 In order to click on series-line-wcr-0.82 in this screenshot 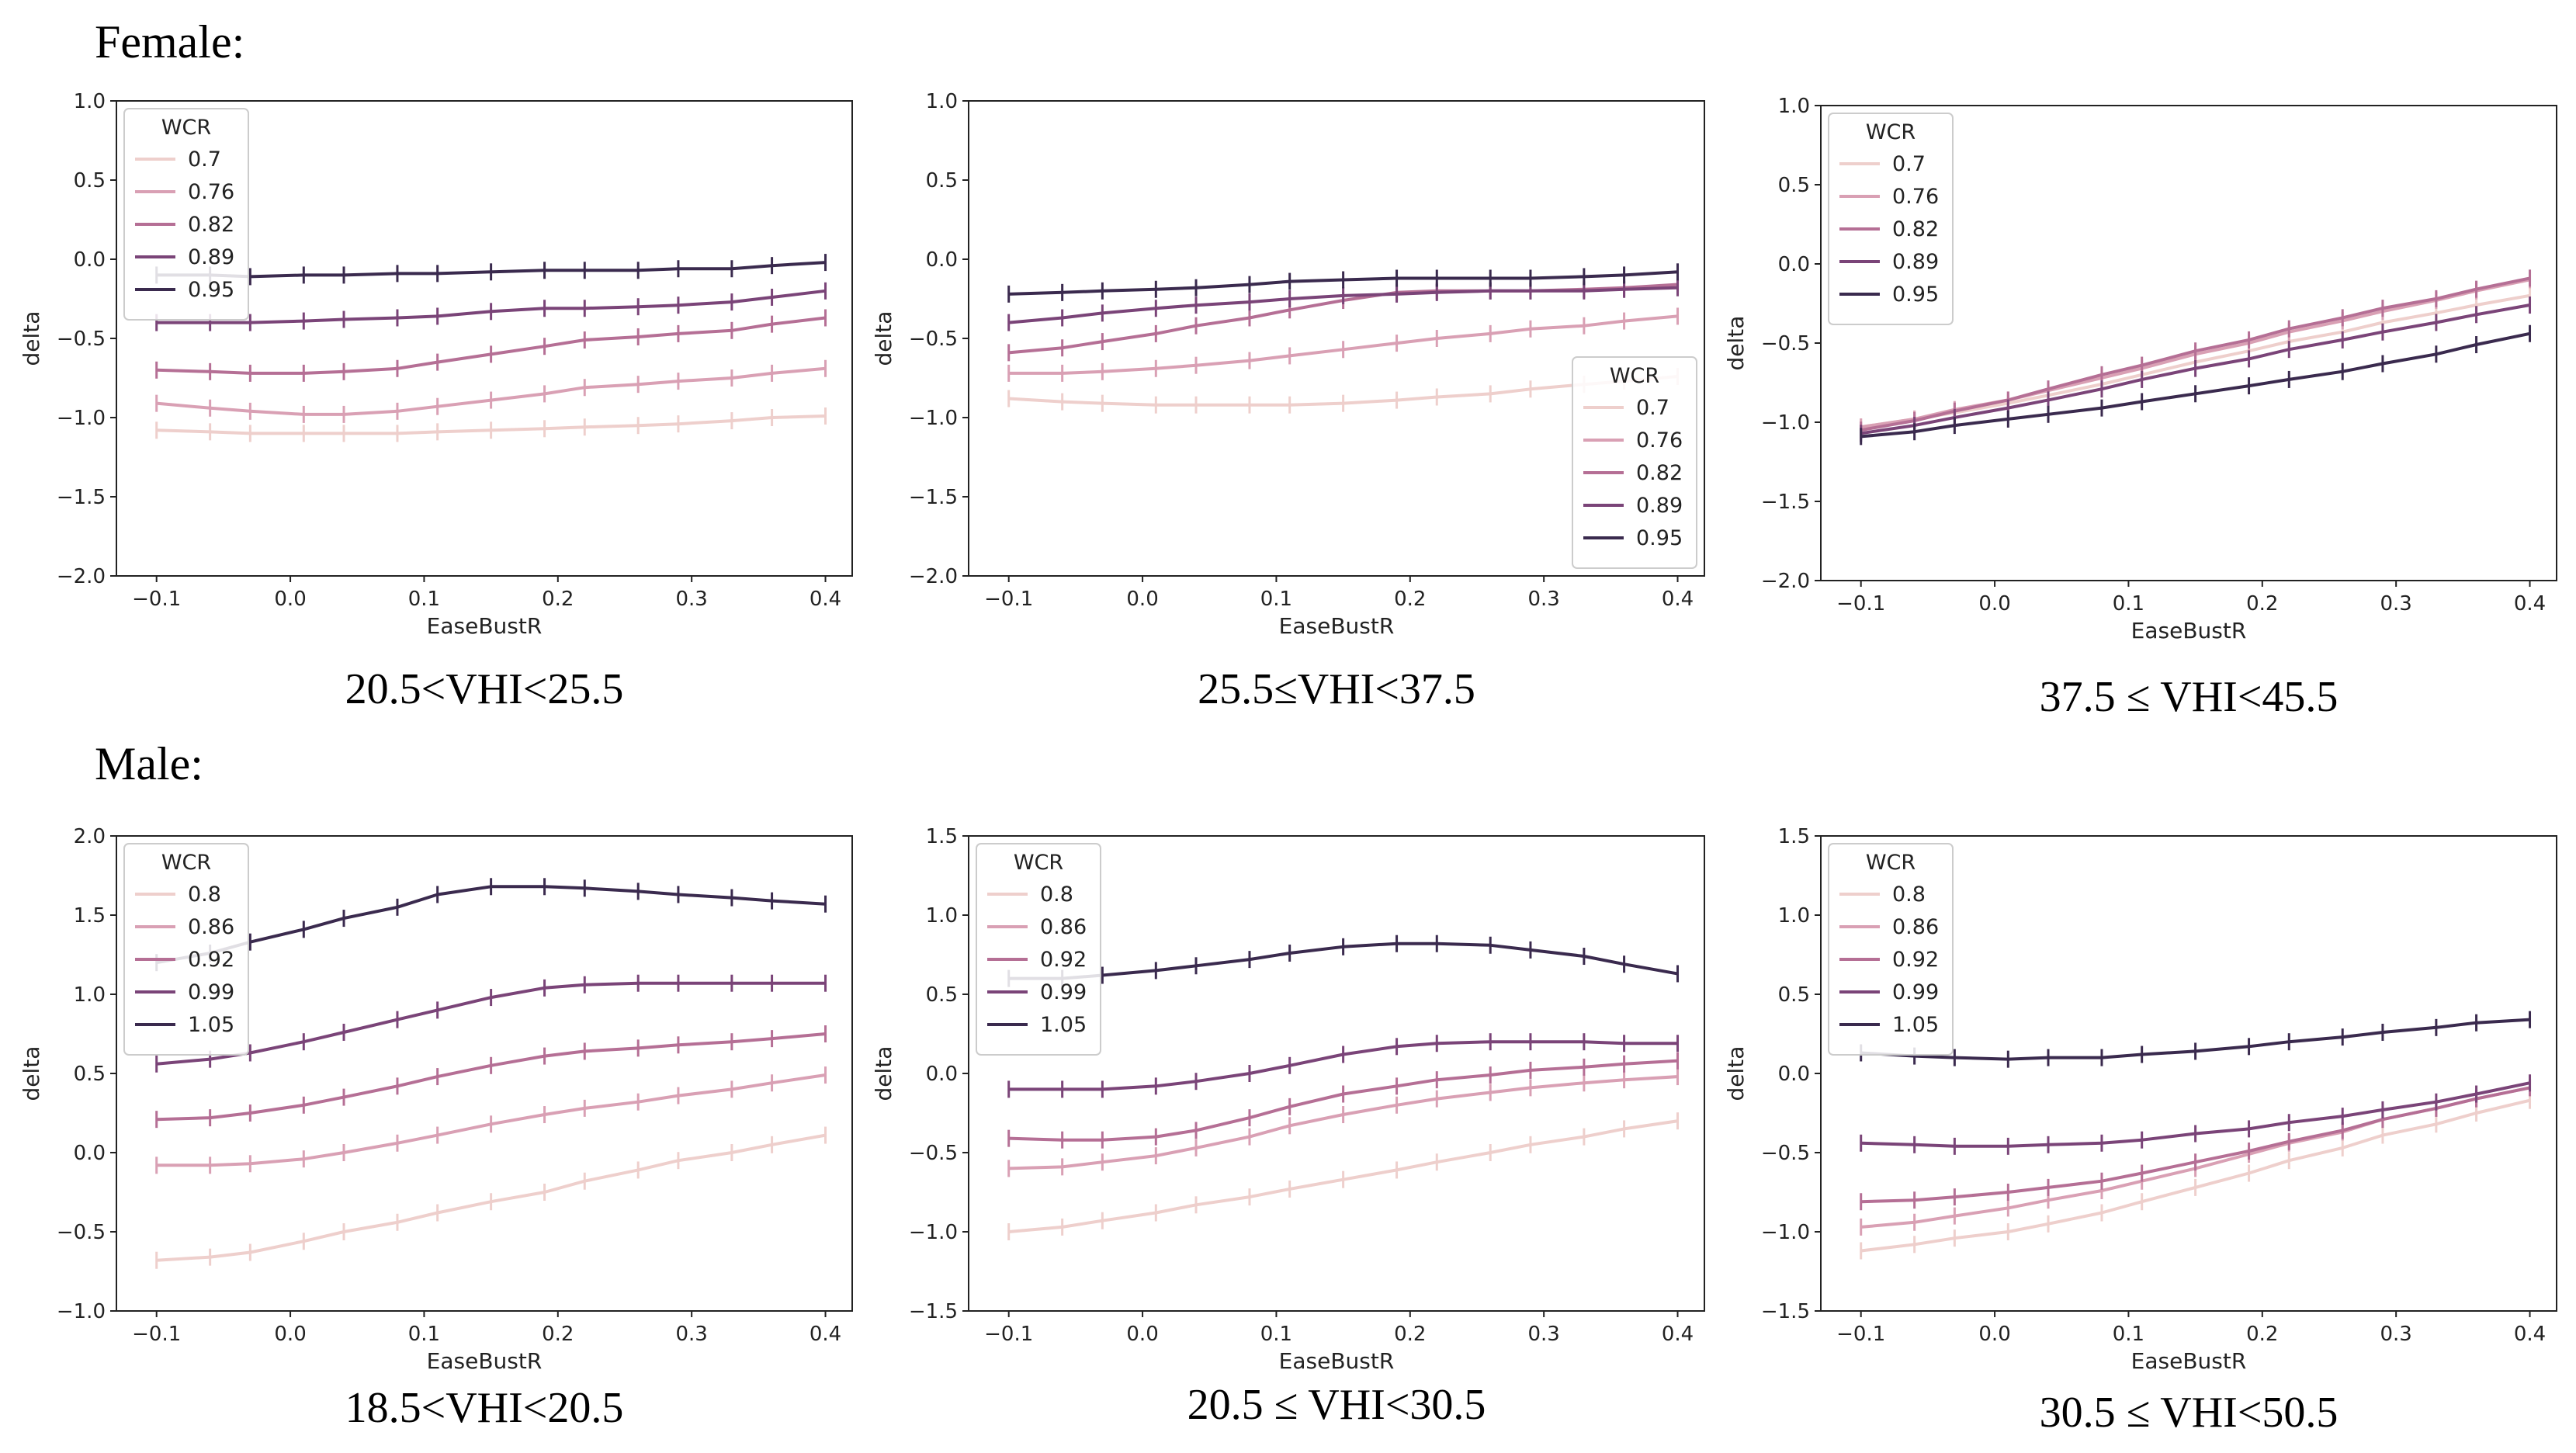, I will do `click(491, 345)`.